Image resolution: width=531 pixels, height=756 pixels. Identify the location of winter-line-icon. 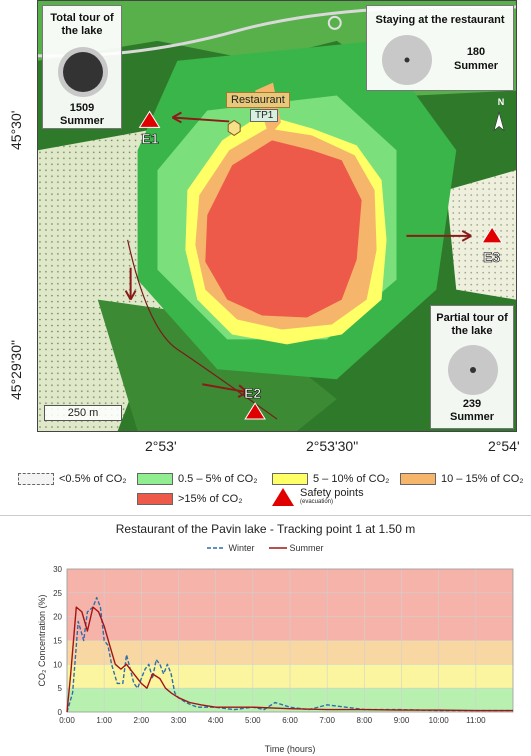
(216, 548).